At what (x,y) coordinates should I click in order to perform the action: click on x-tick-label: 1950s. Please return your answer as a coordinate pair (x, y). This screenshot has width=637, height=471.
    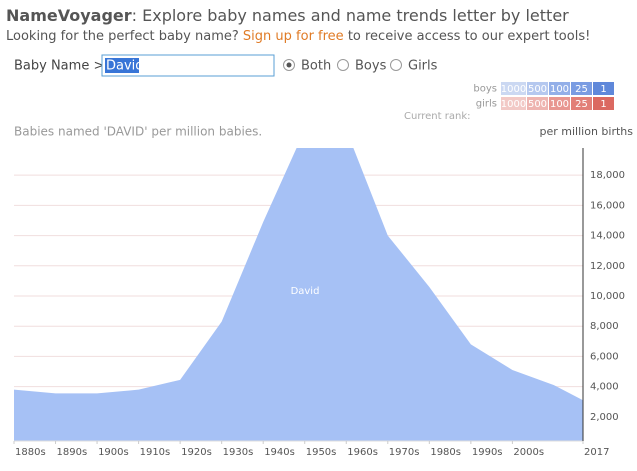
    Looking at the image, I should click on (321, 452).